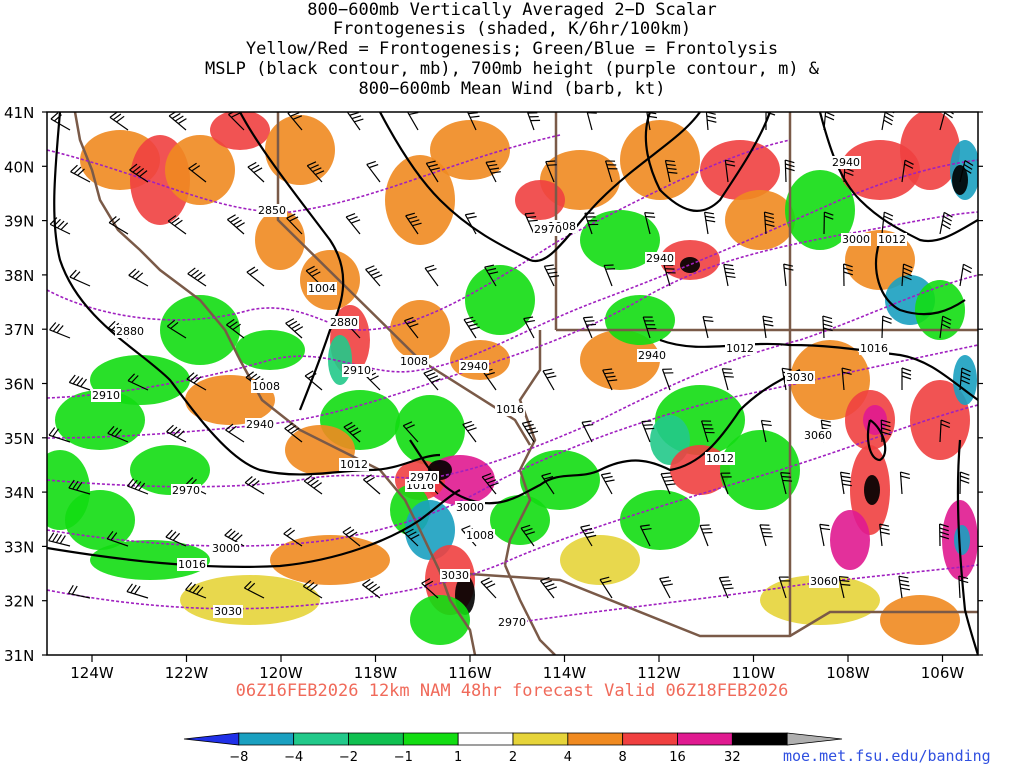  I want to click on height-label: 2910, so click(357, 370).